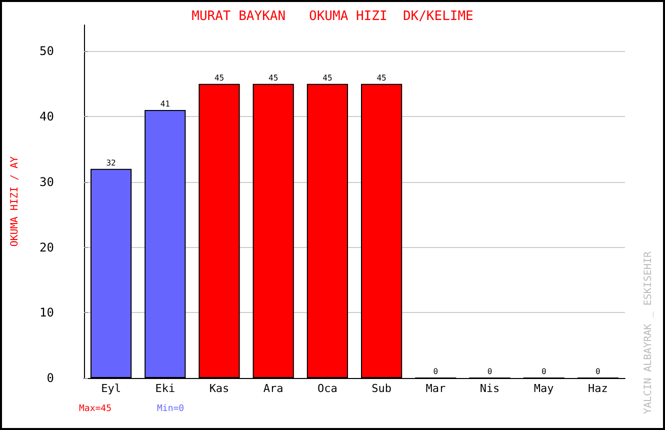 The width and height of the screenshot is (665, 430). Describe the element at coordinates (328, 388) in the screenshot. I see `x-tick-label: Oca` at that location.